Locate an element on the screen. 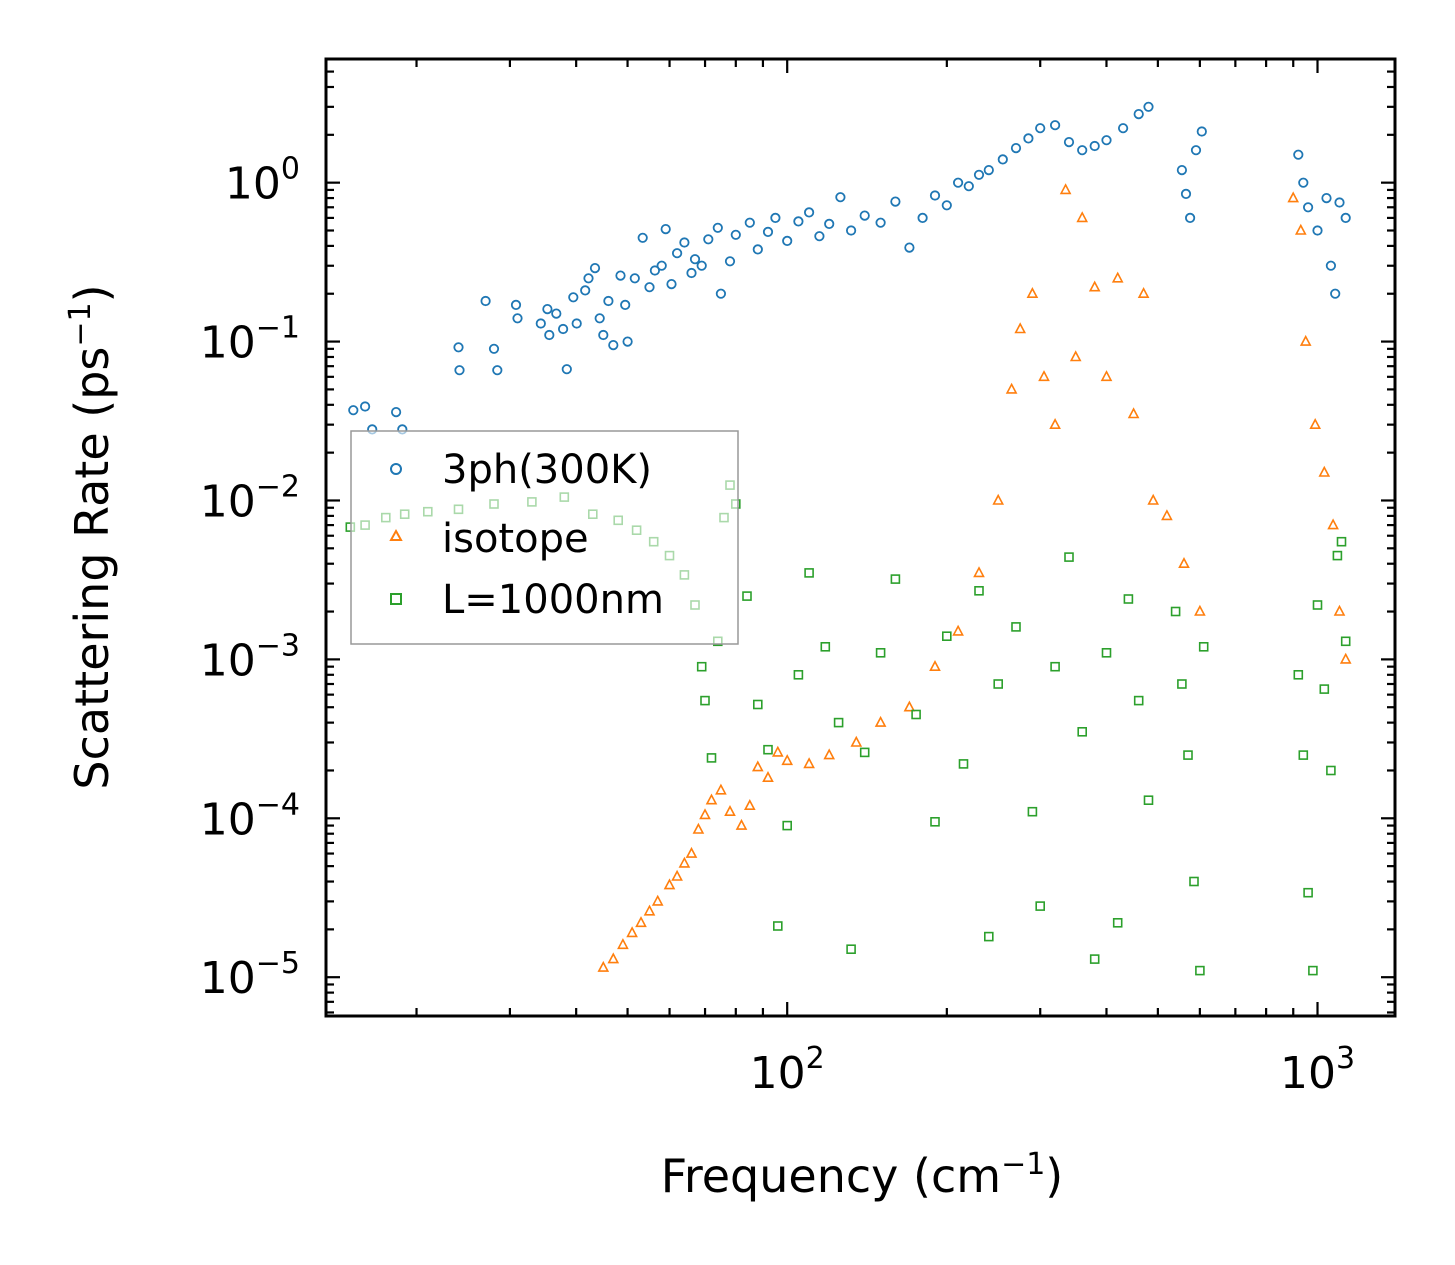  x-axis-close-paren: ) is located at coordinates (1054, 1176).